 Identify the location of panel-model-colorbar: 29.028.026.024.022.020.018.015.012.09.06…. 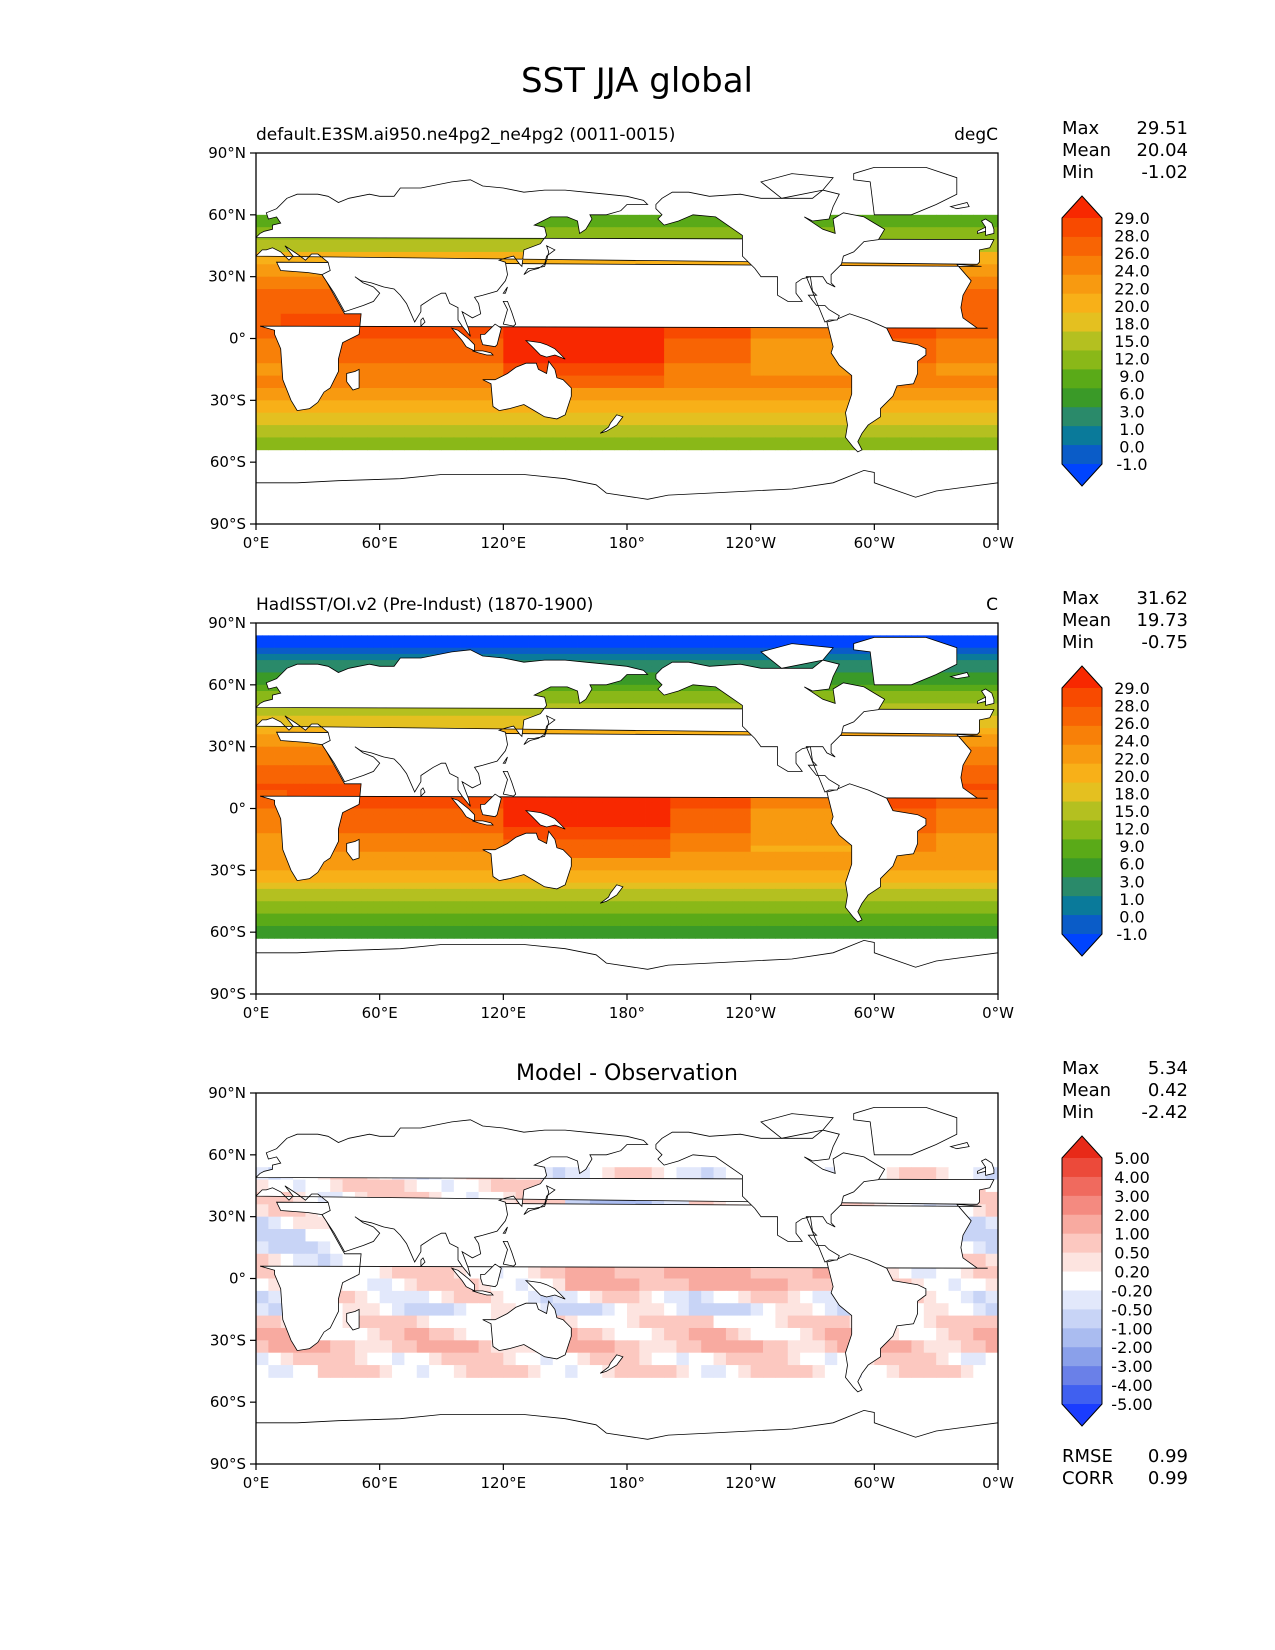
(1105, 341).